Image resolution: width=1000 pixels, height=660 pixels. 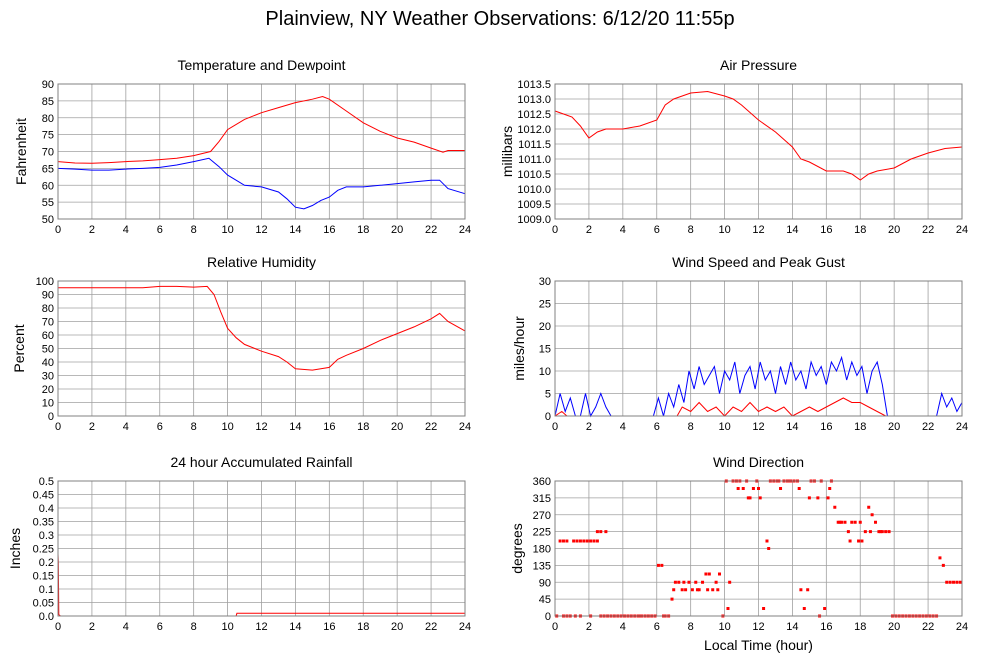 What do you see at coordinates (261, 65) in the screenshot?
I see `chart-title: Temperature and Dewpoint` at bounding box center [261, 65].